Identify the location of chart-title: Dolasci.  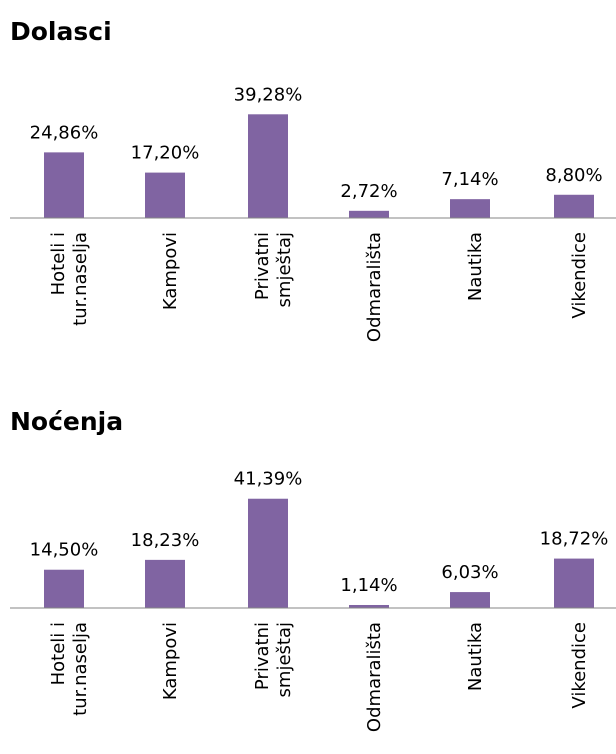
(61, 31).